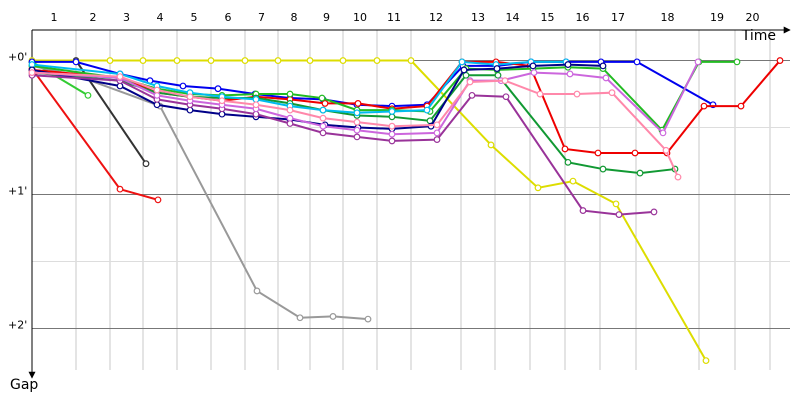 This screenshot has width=800, height=400. Describe the element at coordinates (478, 17) in the screenshot. I see `x-tick-label: 13` at that location.